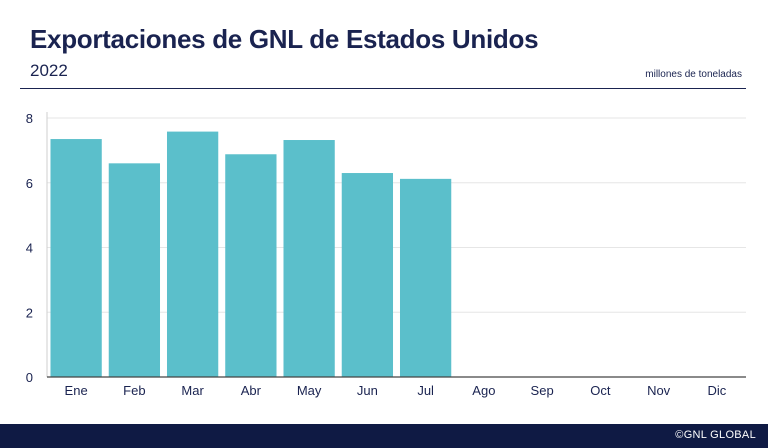 This screenshot has width=768, height=448. Describe the element at coordinates (384, 436) in the screenshot. I see `footer-bar: ©GNL GLOBAL` at that location.